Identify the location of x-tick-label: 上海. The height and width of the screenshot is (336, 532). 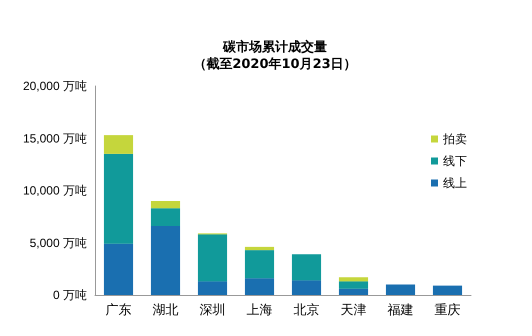
(259, 309).